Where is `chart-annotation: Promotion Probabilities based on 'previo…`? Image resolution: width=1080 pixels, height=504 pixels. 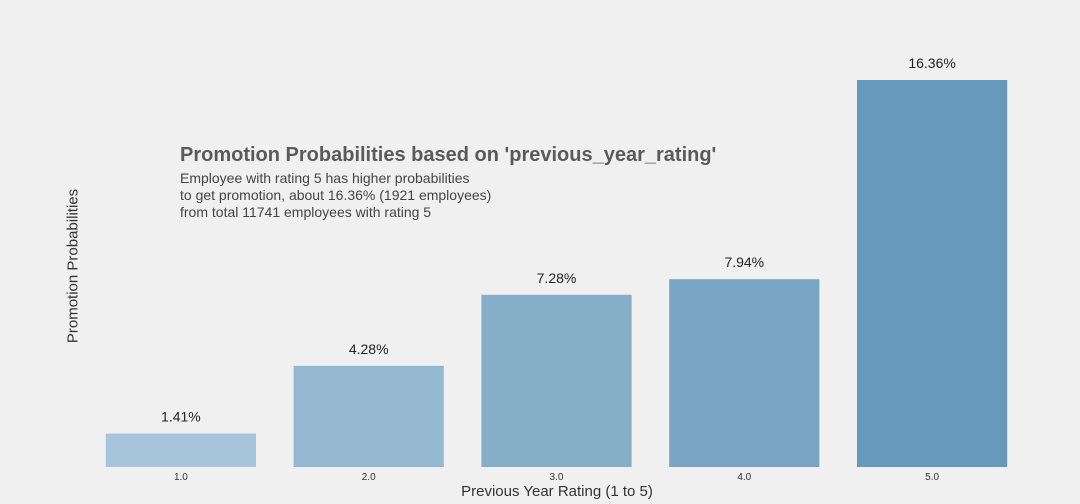 chart-annotation: Promotion Probabilities based on 'previo… is located at coordinates (448, 182).